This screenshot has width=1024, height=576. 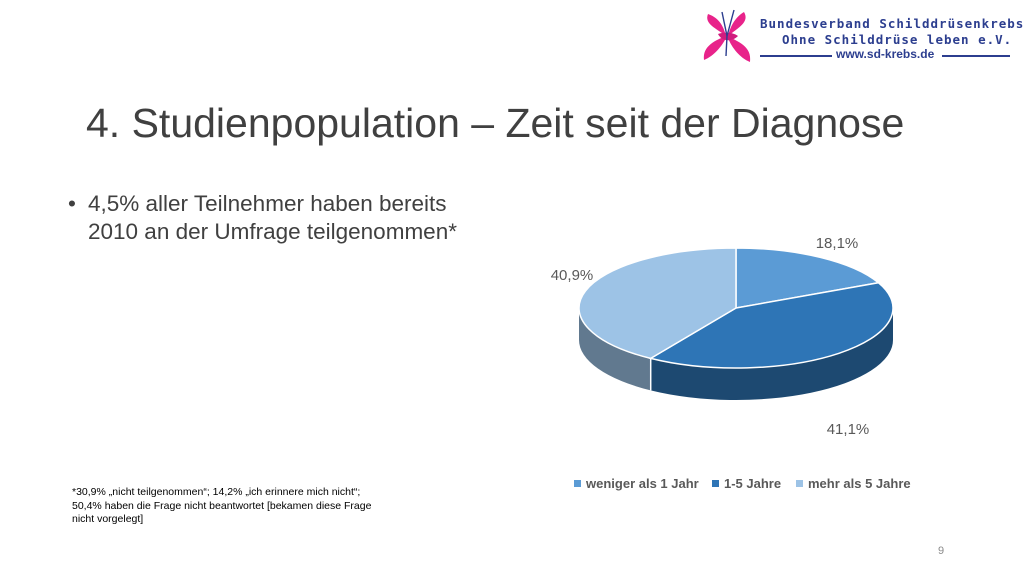 I want to click on org-name-line2: Ohne Schilddrüse leben e.V., so click(x=897, y=39).